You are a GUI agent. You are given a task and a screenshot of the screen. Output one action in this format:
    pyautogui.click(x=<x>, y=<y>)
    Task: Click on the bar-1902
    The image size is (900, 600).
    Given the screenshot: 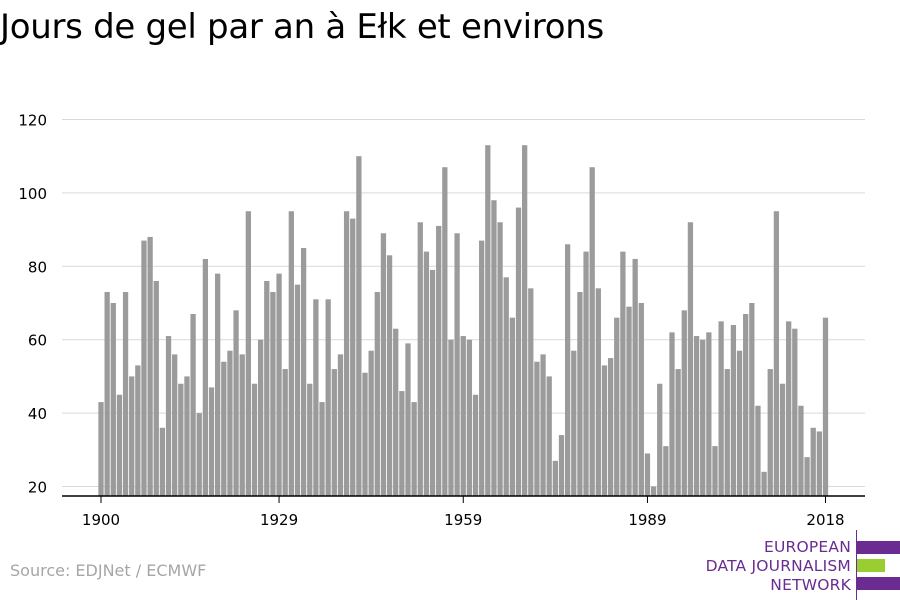 What is the action you would take?
    pyautogui.click(x=113, y=399)
    